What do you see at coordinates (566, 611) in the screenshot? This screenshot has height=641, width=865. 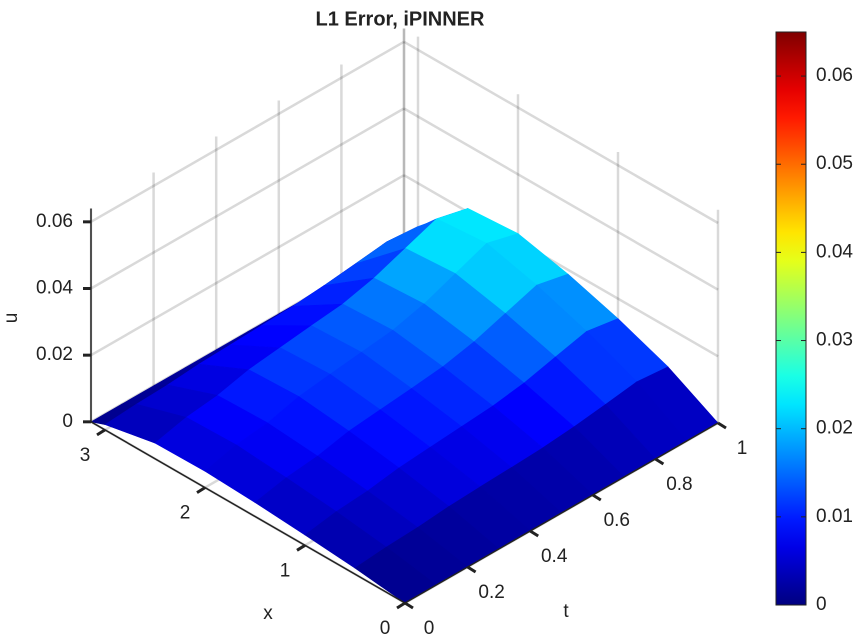 I see `t-axis-label: t` at bounding box center [566, 611].